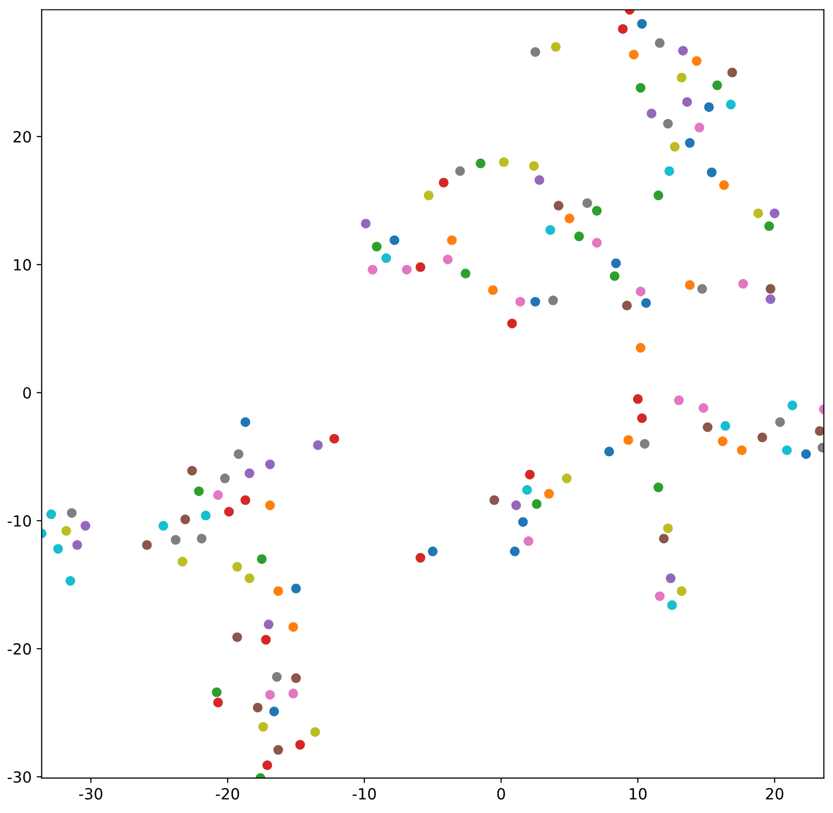 The height and width of the screenshot is (813, 833). Describe the element at coordinates (22, 265) in the screenshot. I see `y-tick-label: 10` at that location.